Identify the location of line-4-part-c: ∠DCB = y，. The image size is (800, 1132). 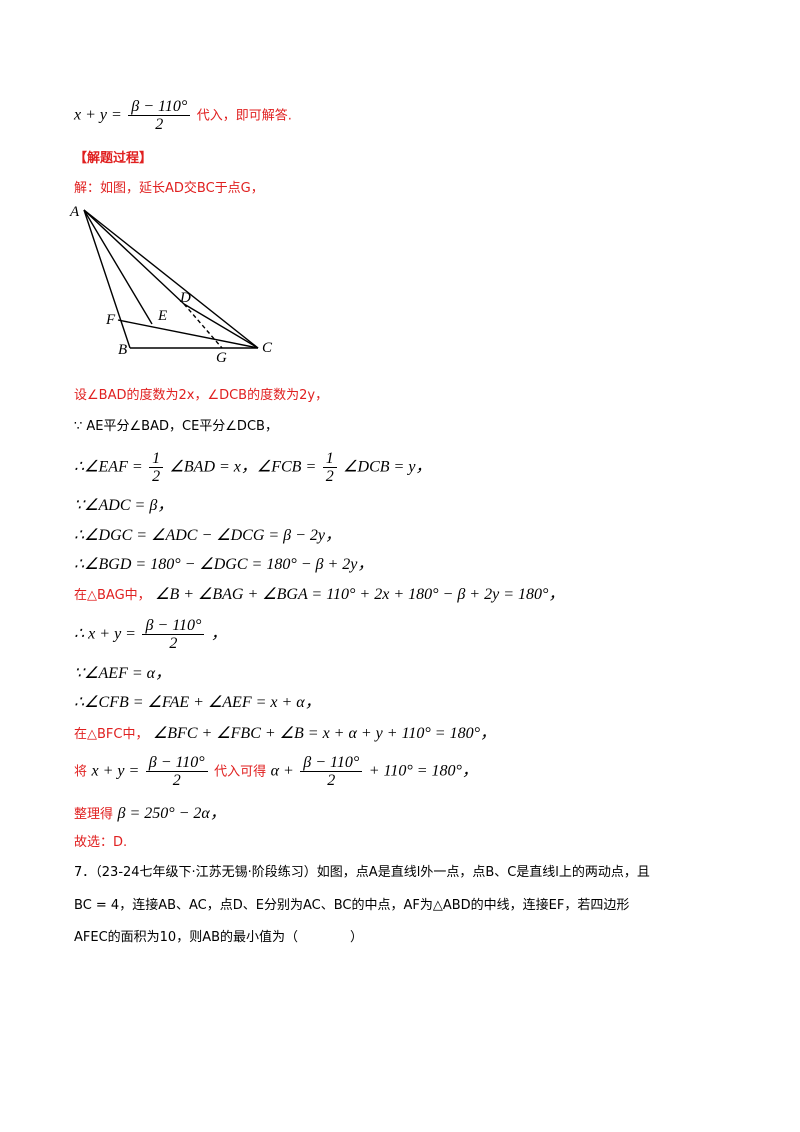
(387, 467).